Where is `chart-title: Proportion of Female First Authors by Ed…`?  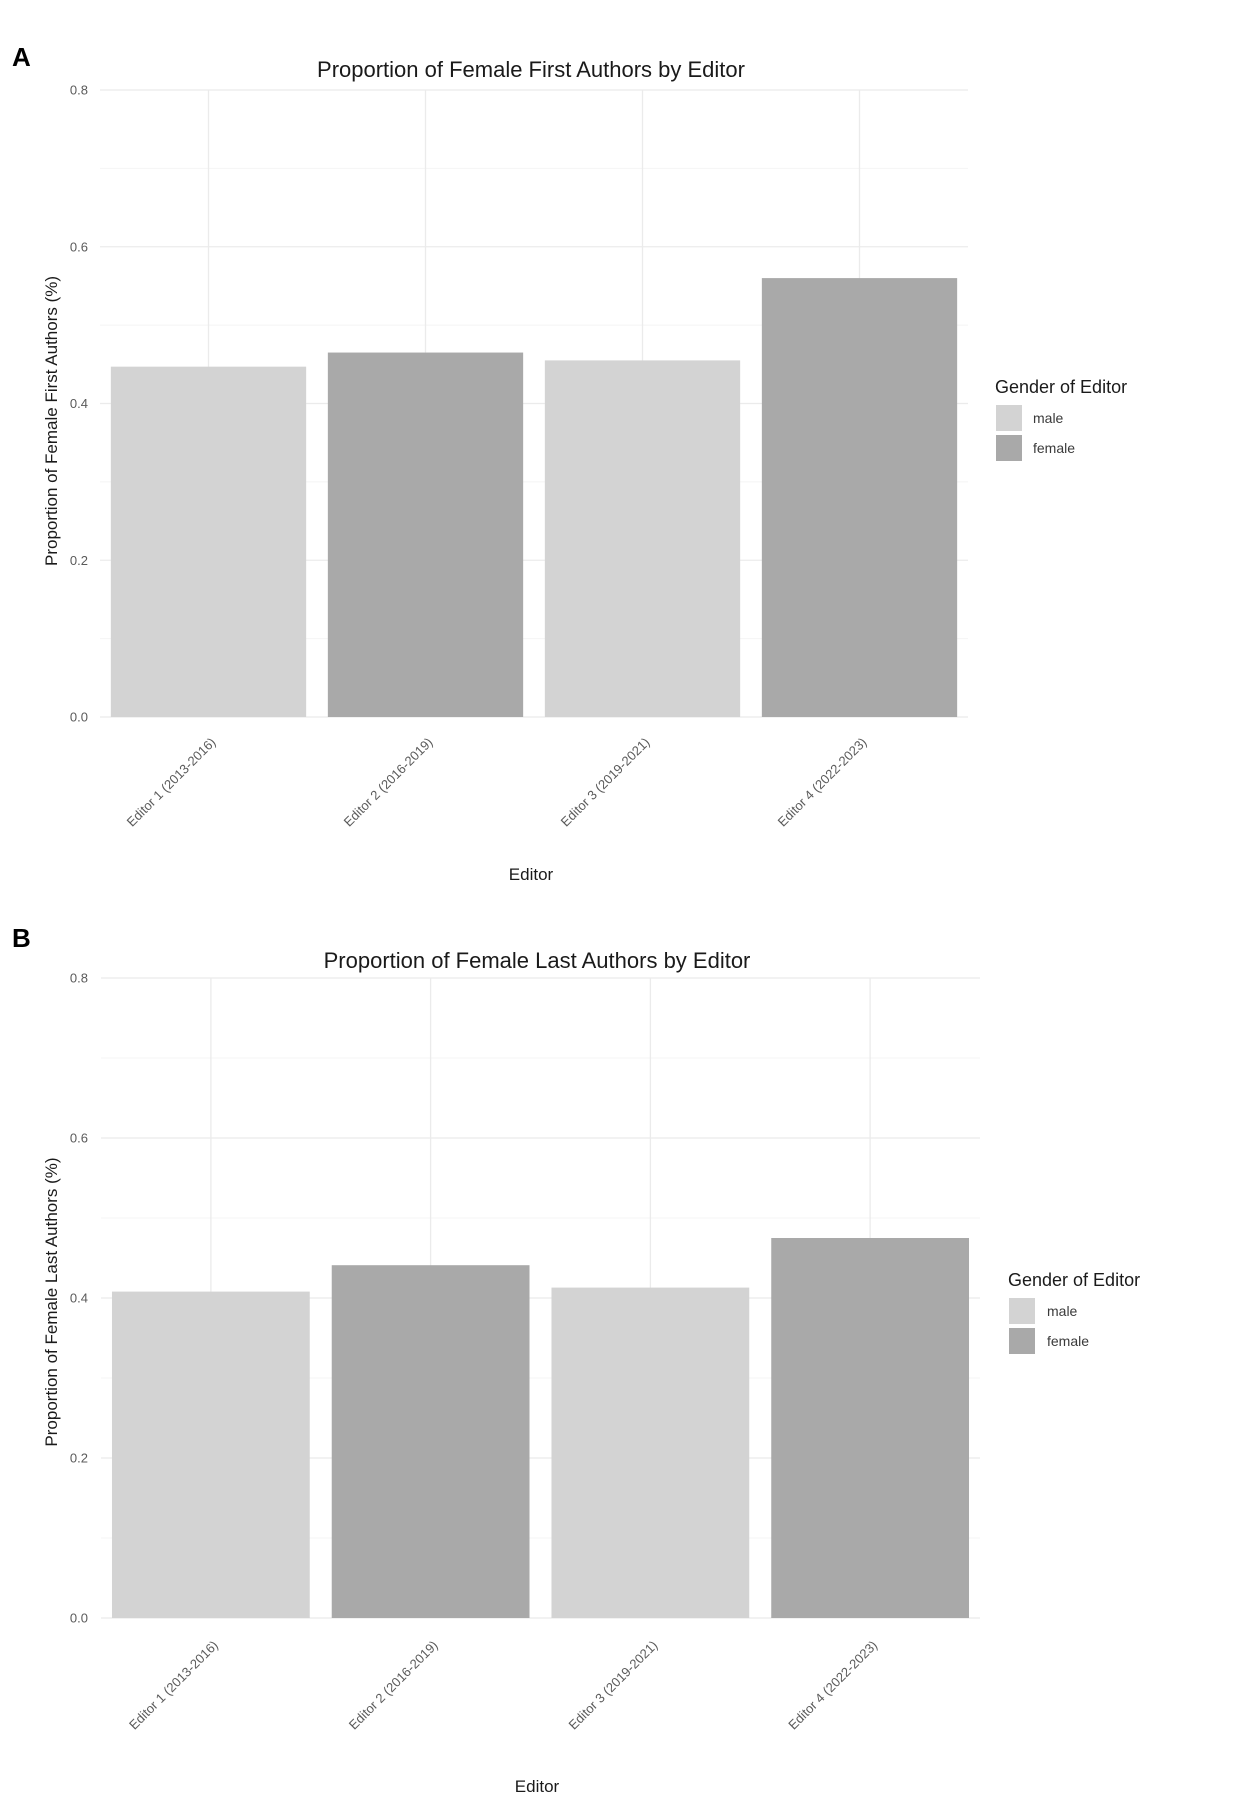 chart-title: Proportion of Female First Authors by Ed… is located at coordinates (531, 69).